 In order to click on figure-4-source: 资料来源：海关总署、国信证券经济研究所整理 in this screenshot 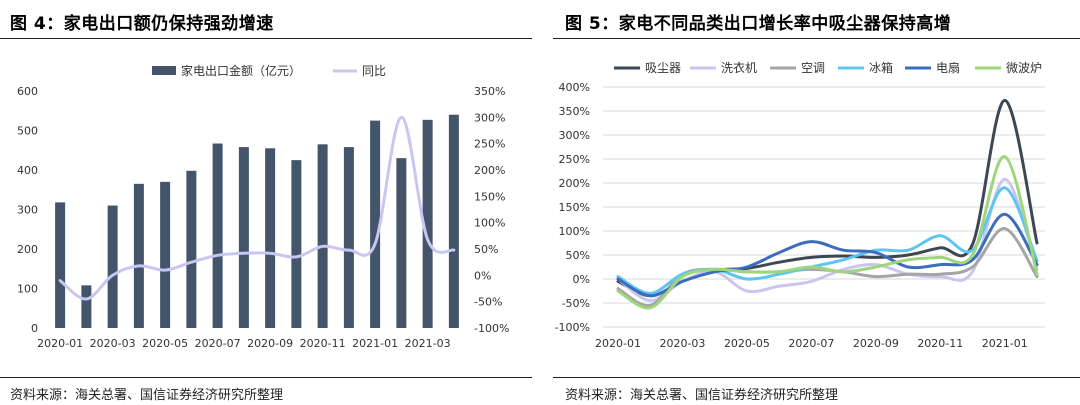, I will do `click(147, 395)`.